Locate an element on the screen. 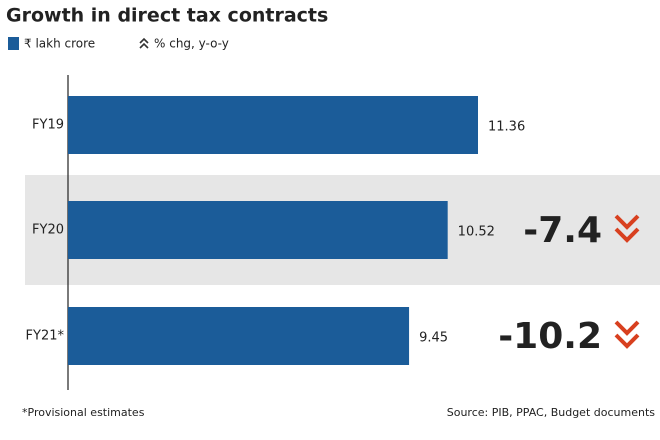  legend-swatch is located at coordinates (13, 43).